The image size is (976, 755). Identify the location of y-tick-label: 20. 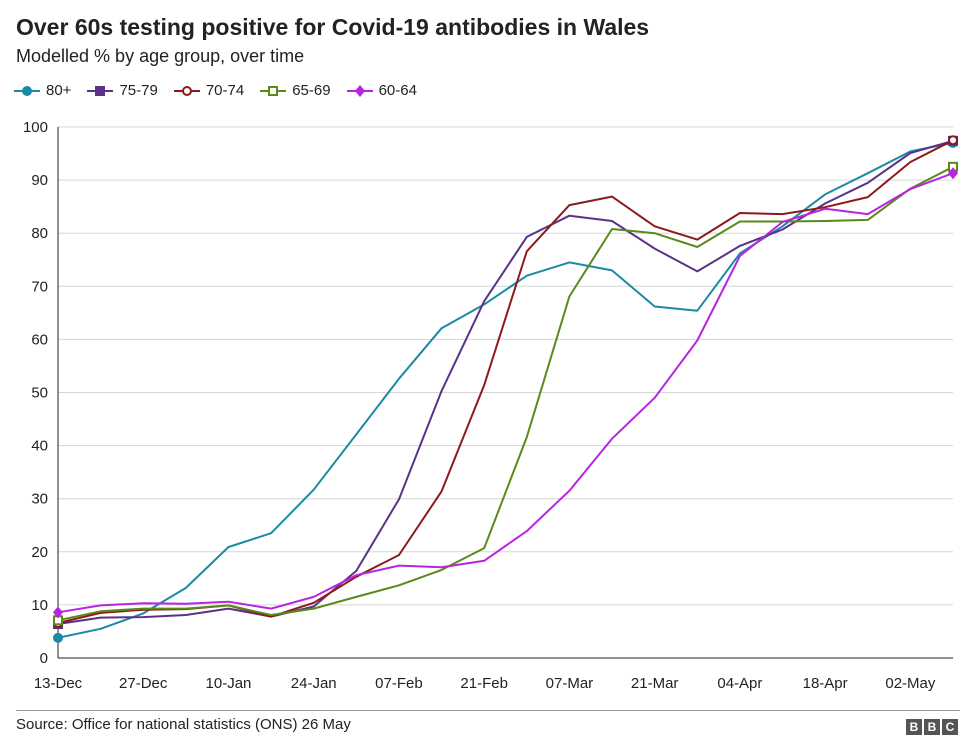
(39, 552).